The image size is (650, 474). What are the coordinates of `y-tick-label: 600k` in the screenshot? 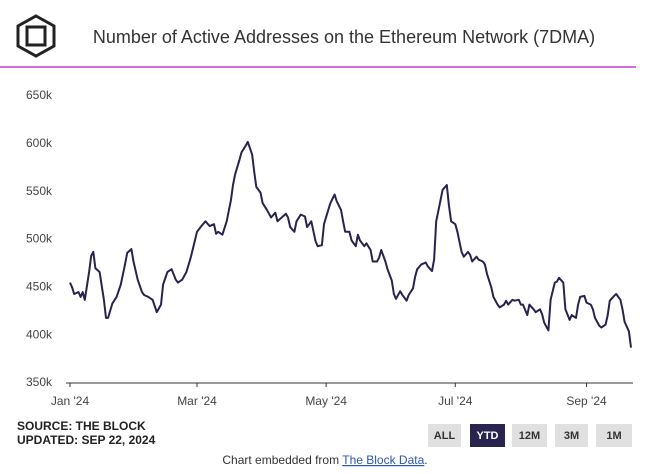 It's located at (39, 143).